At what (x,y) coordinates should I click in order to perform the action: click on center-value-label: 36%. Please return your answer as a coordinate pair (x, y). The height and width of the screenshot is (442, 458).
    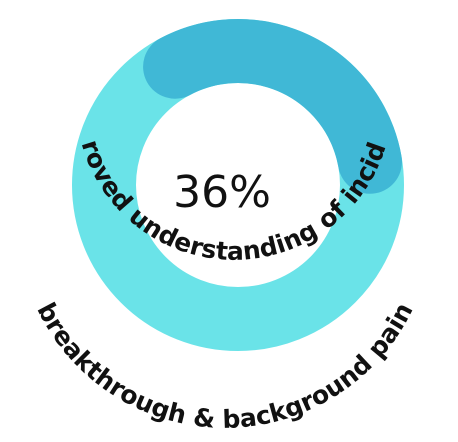
    Looking at the image, I should click on (222, 192).